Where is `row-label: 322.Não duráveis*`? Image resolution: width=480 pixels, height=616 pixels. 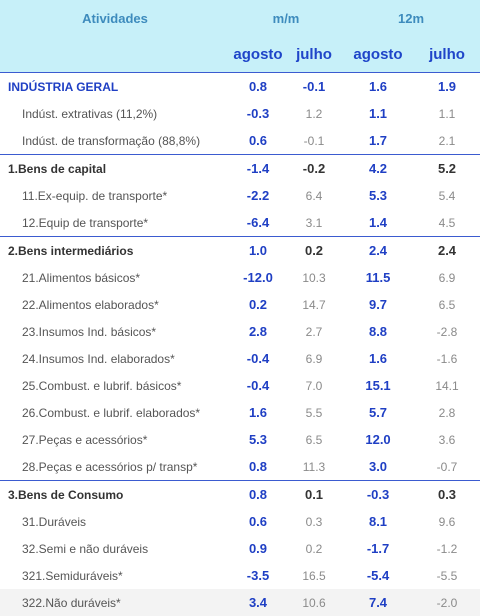 row-label: 322.Não duráveis* is located at coordinates (115, 602).